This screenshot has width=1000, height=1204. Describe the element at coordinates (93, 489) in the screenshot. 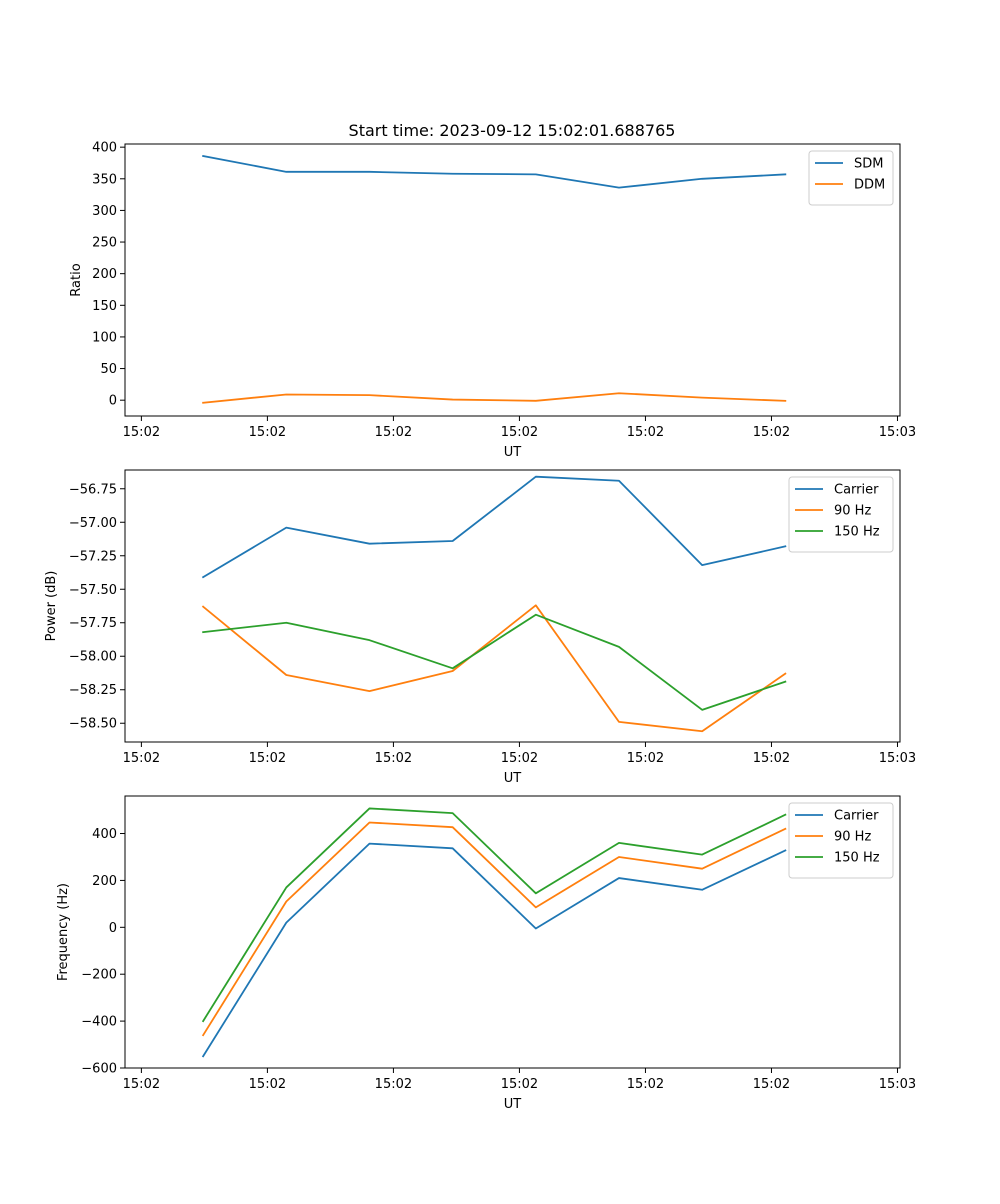

I see `y-tick-label: −56.75` at that location.